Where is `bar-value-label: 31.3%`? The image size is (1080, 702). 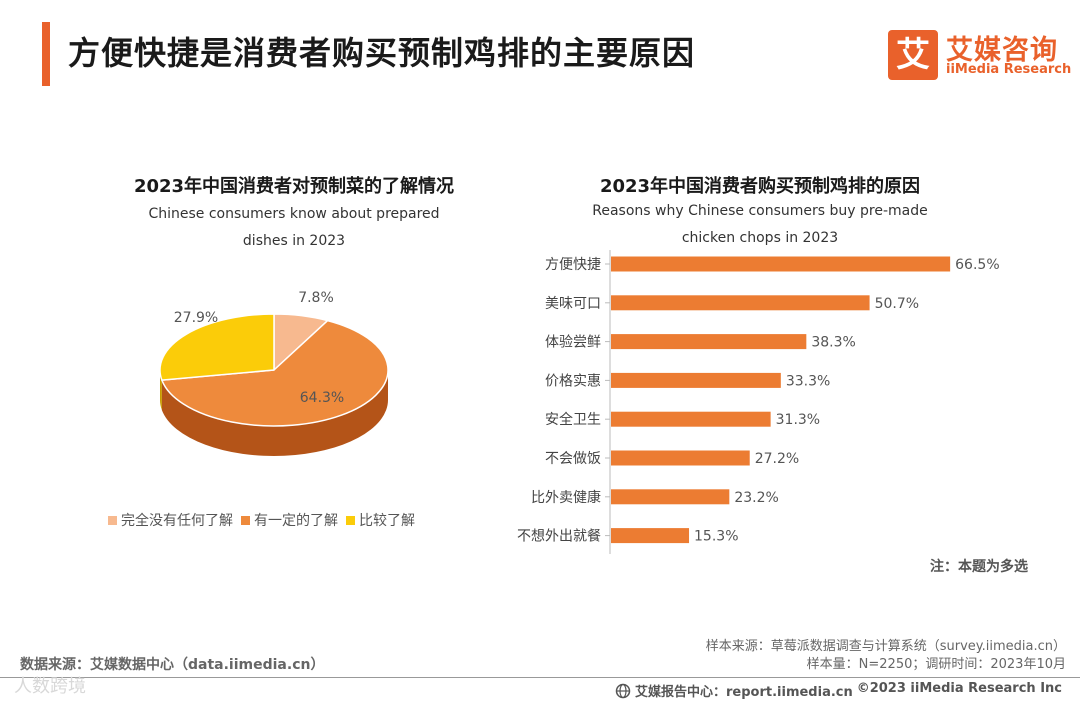
bar-value-label: 31.3% is located at coordinates (798, 420).